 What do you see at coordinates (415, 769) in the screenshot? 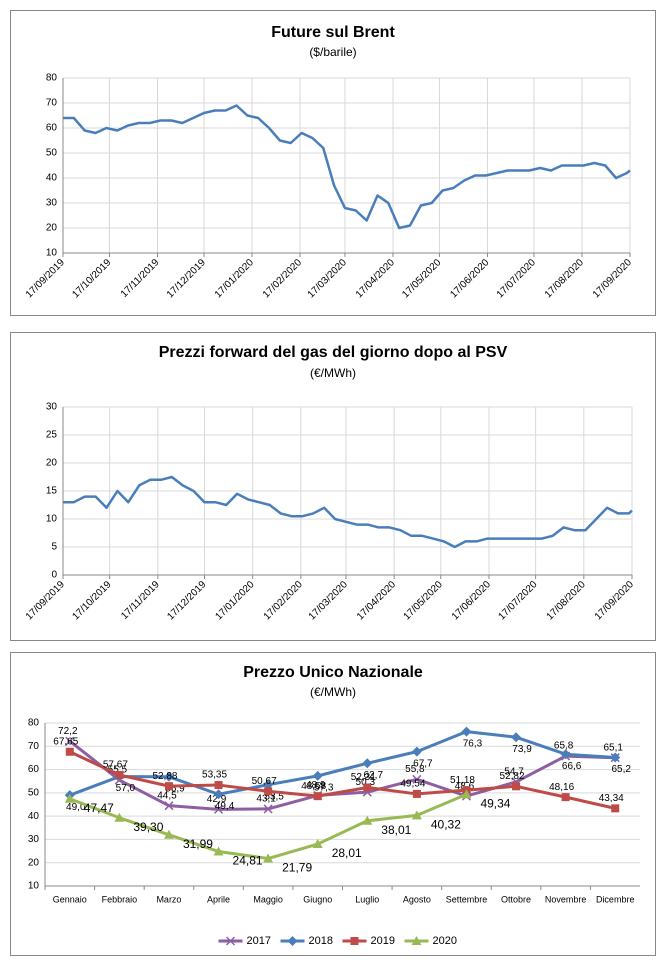
I see `value-label: 55,8` at bounding box center [415, 769].